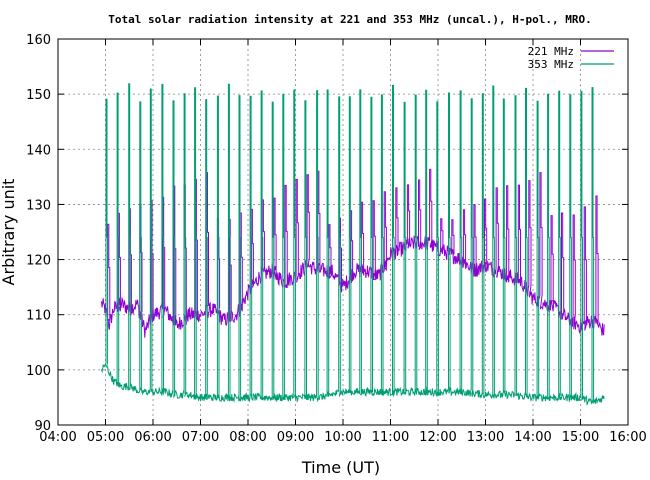 The height and width of the screenshot is (480, 650). Describe the element at coordinates (295, 437) in the screenshot. I see `x-tick-label: 09:00` at that location.